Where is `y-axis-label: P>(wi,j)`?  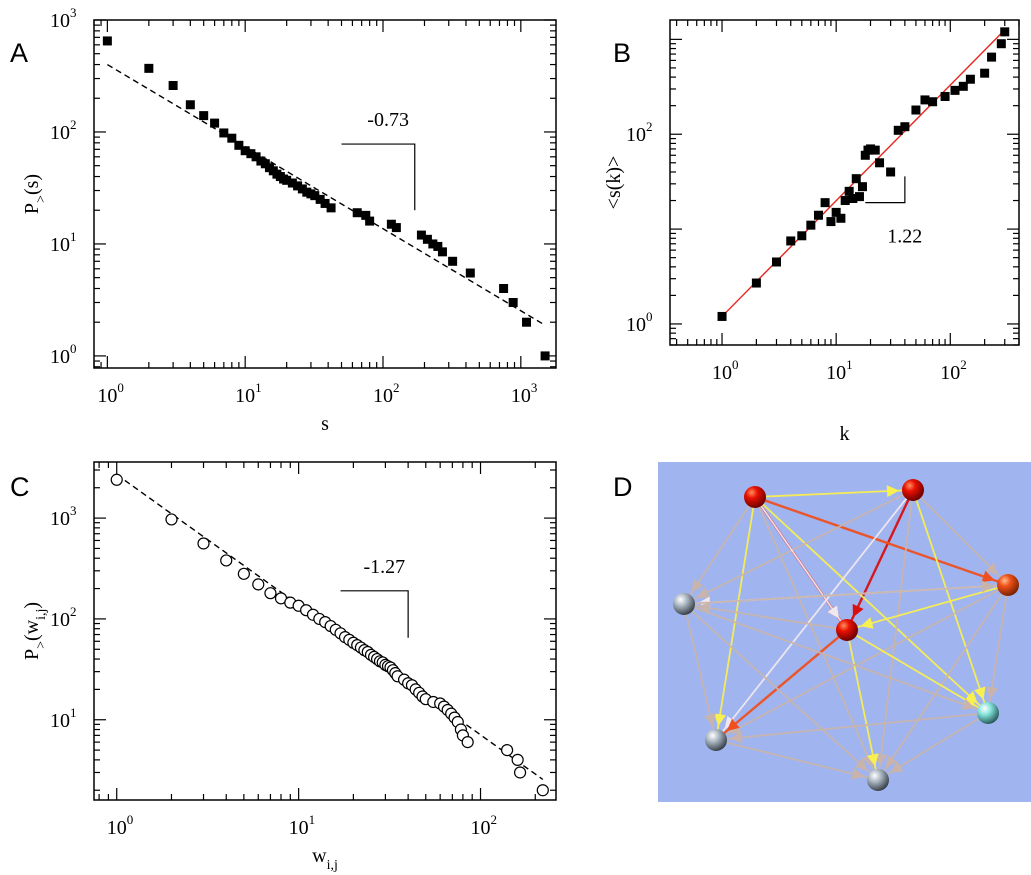
y-axis-label: P>(wi,j) is located at coordinates (35, 631).